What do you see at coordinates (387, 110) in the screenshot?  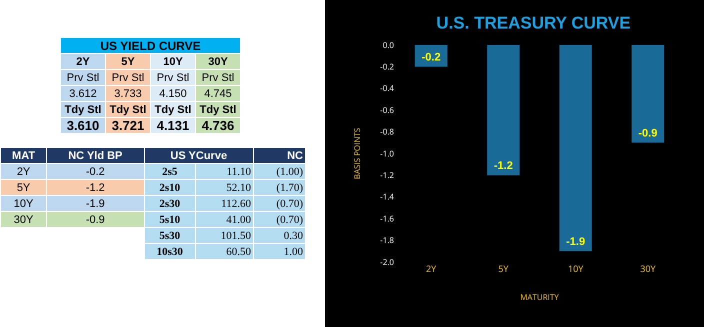 I see `y-tick-label: -0.6` at bounding box center [387, 110].